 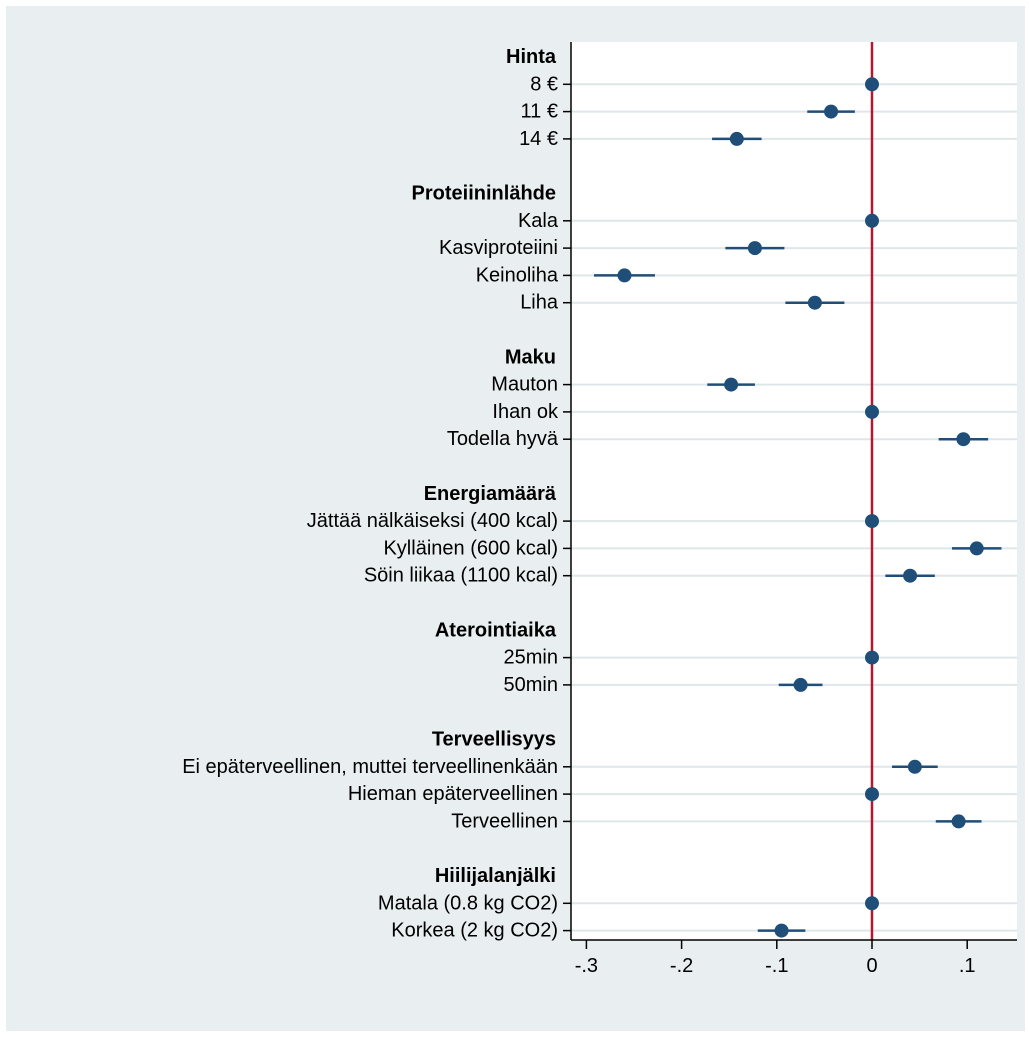 I want to click on category-label: Liha, so click(x=539, y=303).